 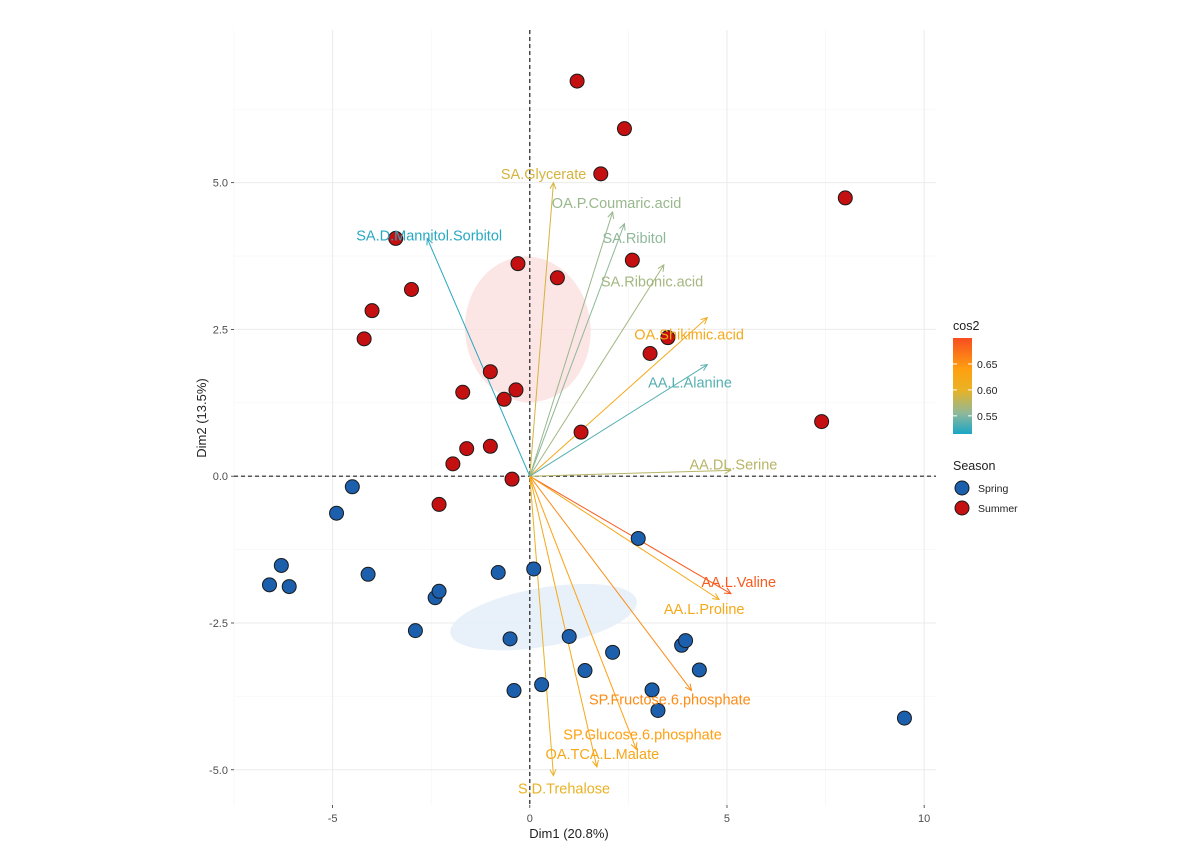 I want to click on variable-label: SP.Fructose.6.phosphate, so click(x=670, y=700).